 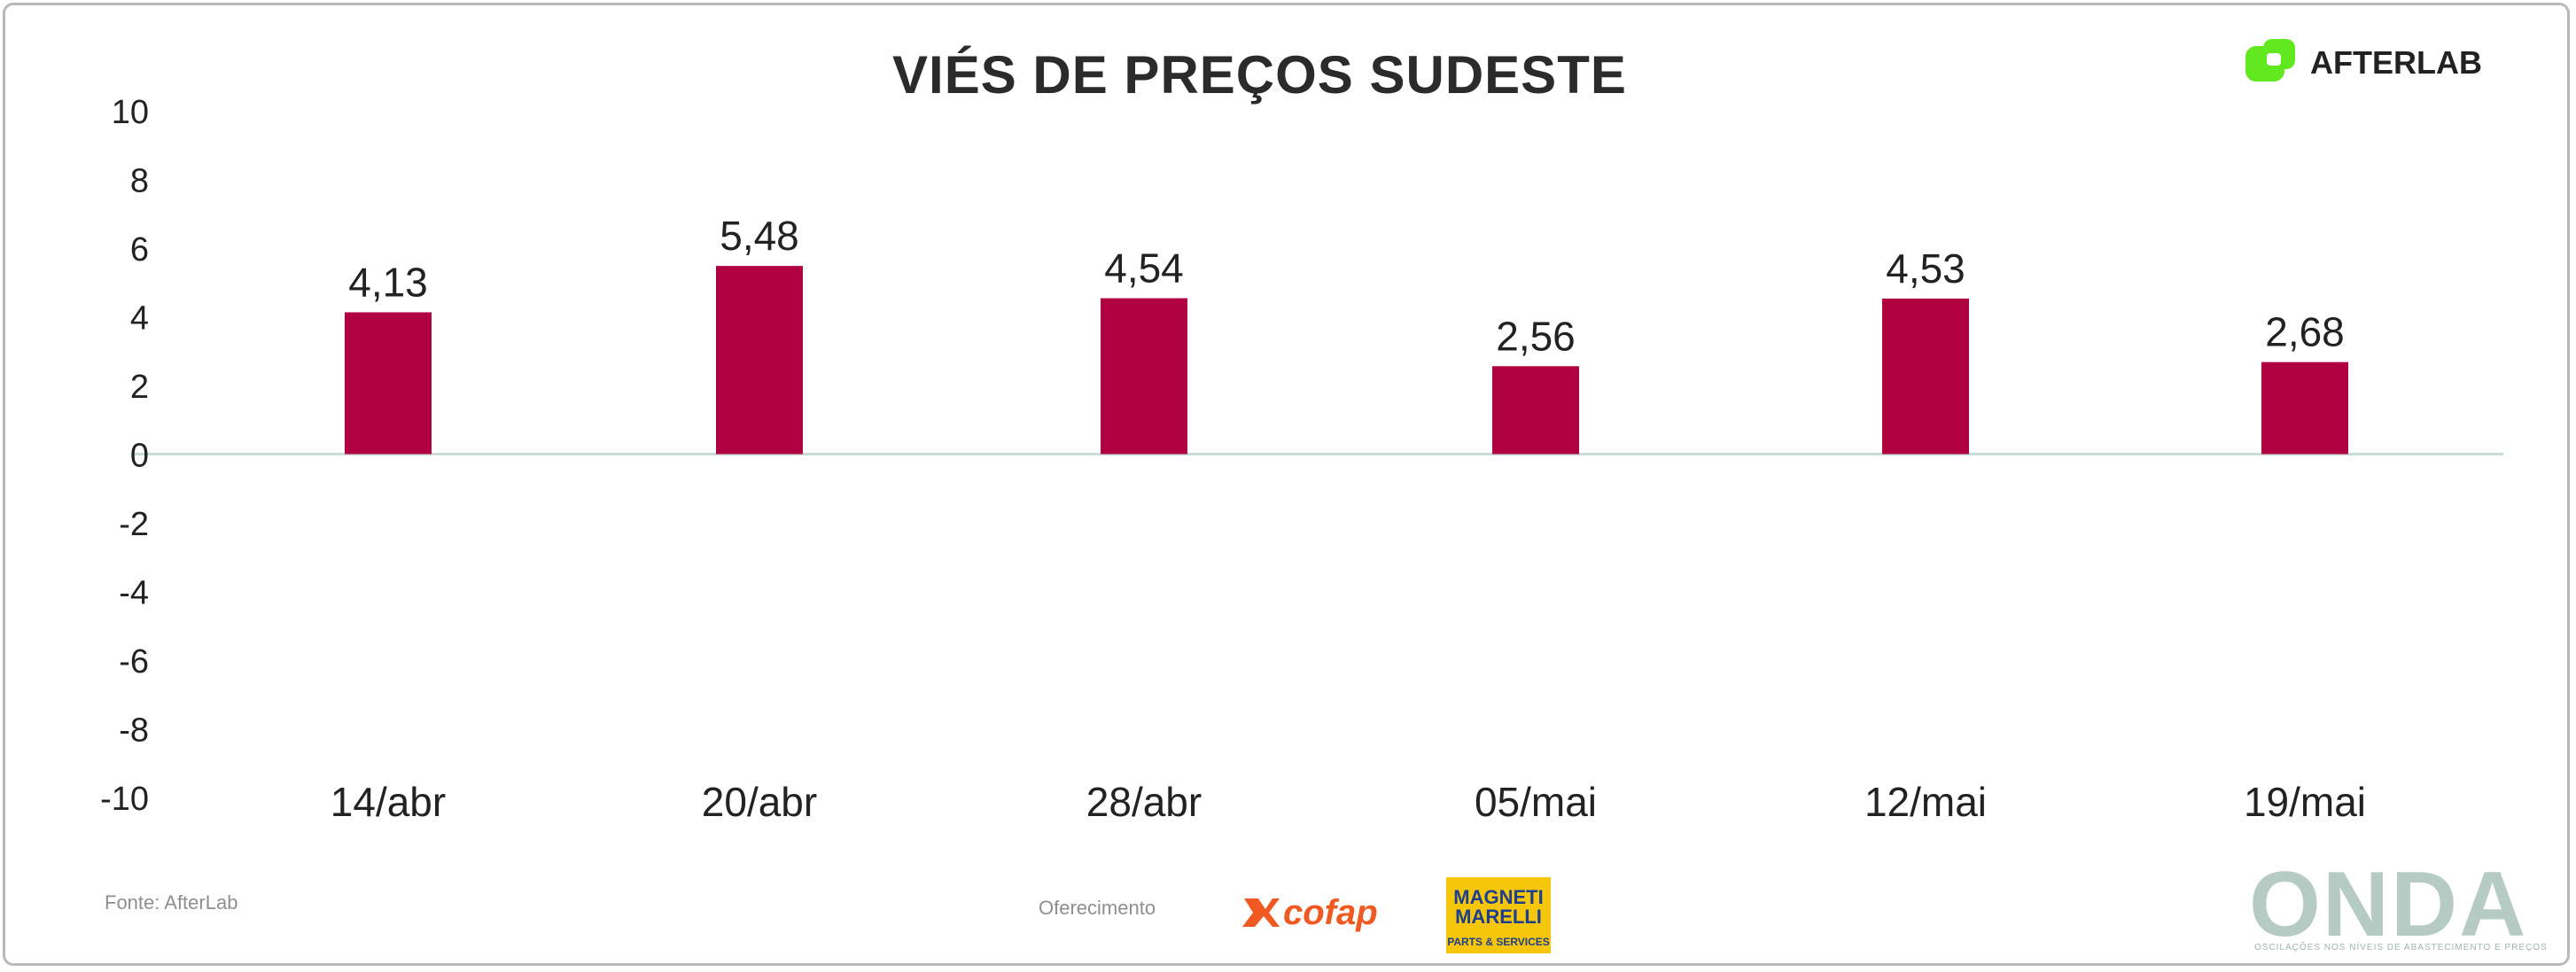 What do you see at coordinates (1536, 802) in the screenshot?
I see `x-tick-label: 05/mai` at bounding box center [1536, 802].